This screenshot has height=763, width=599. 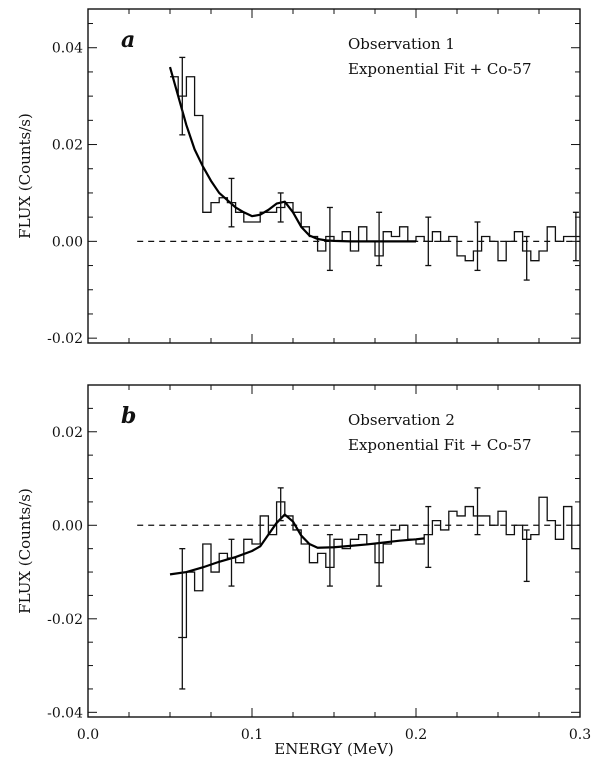 I want to click on annotation-line: Observation 2, so click(x=401, y=420).